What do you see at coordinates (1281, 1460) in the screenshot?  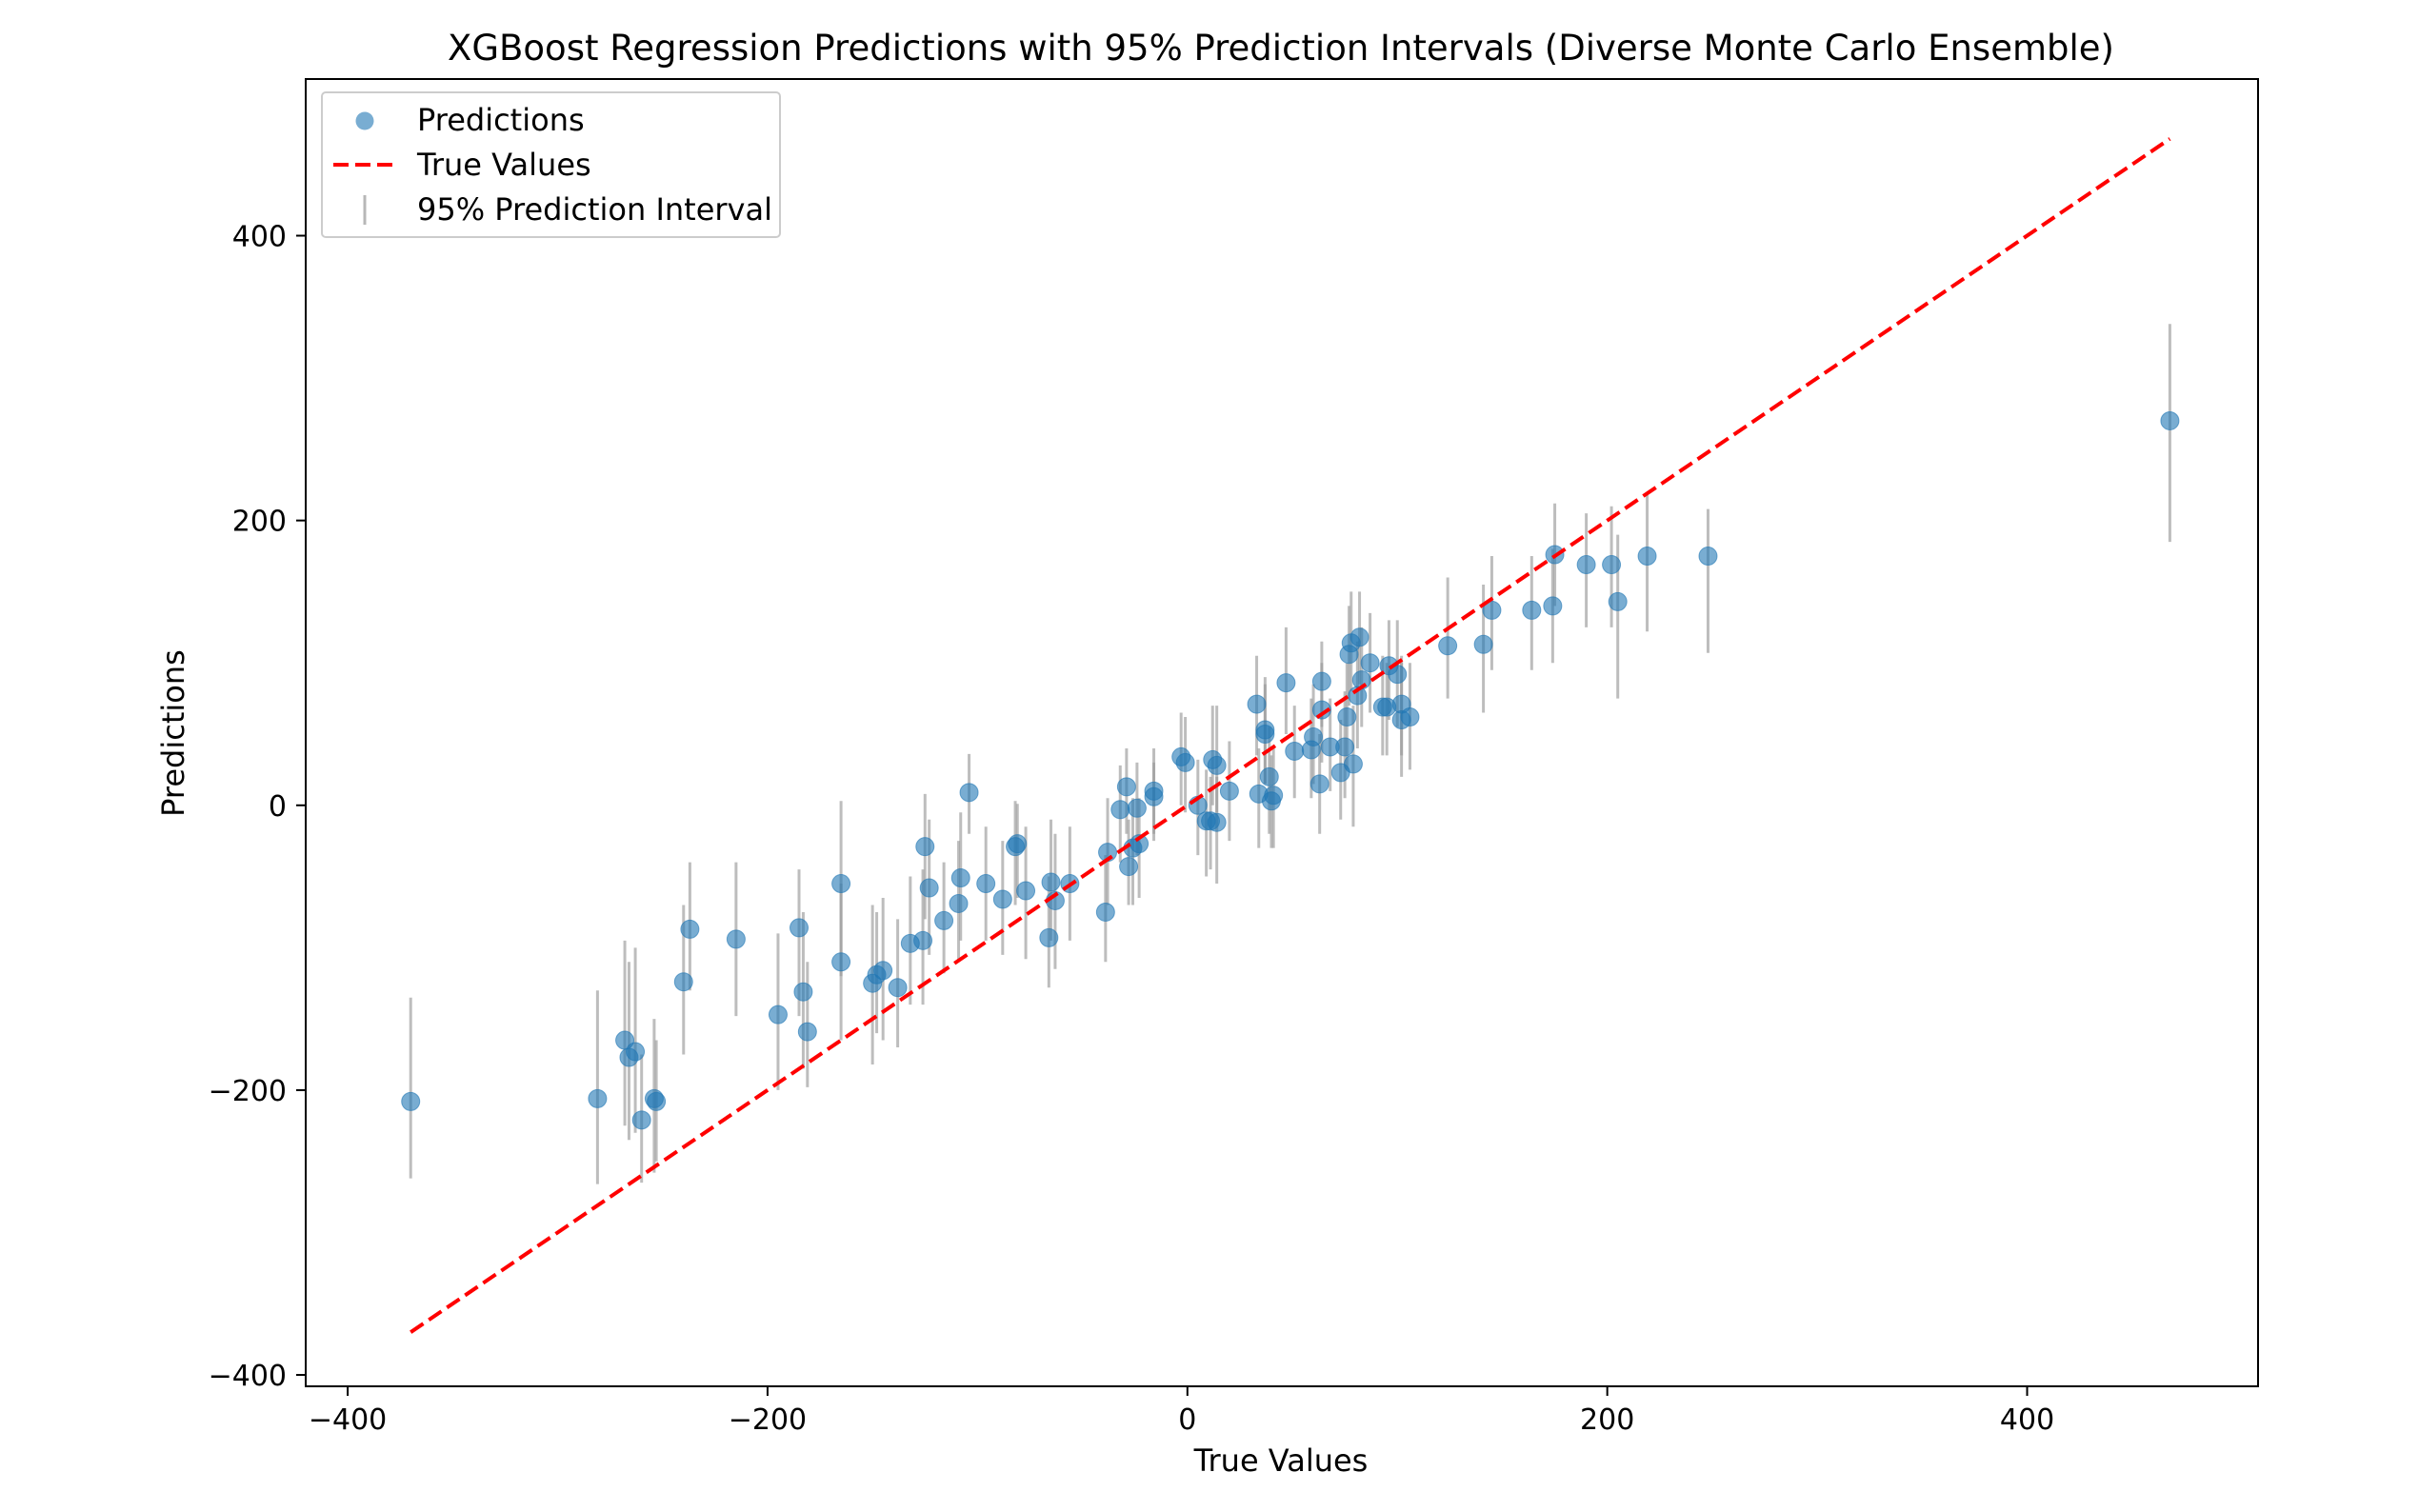 I see `x-axis-label: True Values` at bounding box center [1281, 1460].